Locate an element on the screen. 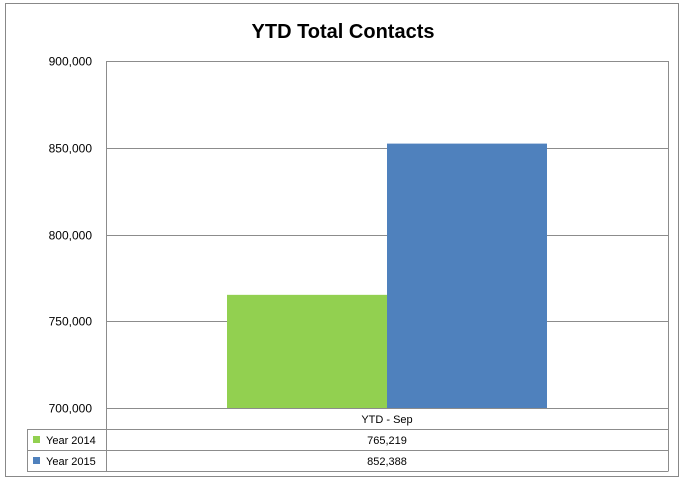 This screenshot has height=481, width=685. y-axis-ticks: 700,000 750,000 800,000 850,000 900,000 is located at coordinates (71, 235).